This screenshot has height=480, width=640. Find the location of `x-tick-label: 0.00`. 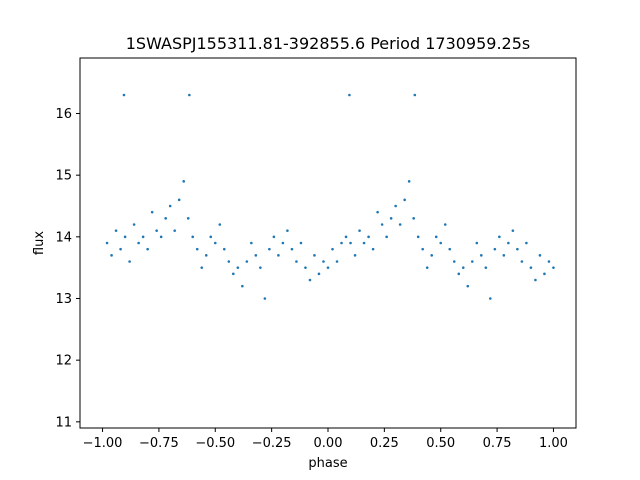

x-tick-label: 0.00 is located at coordinates (328, 443).